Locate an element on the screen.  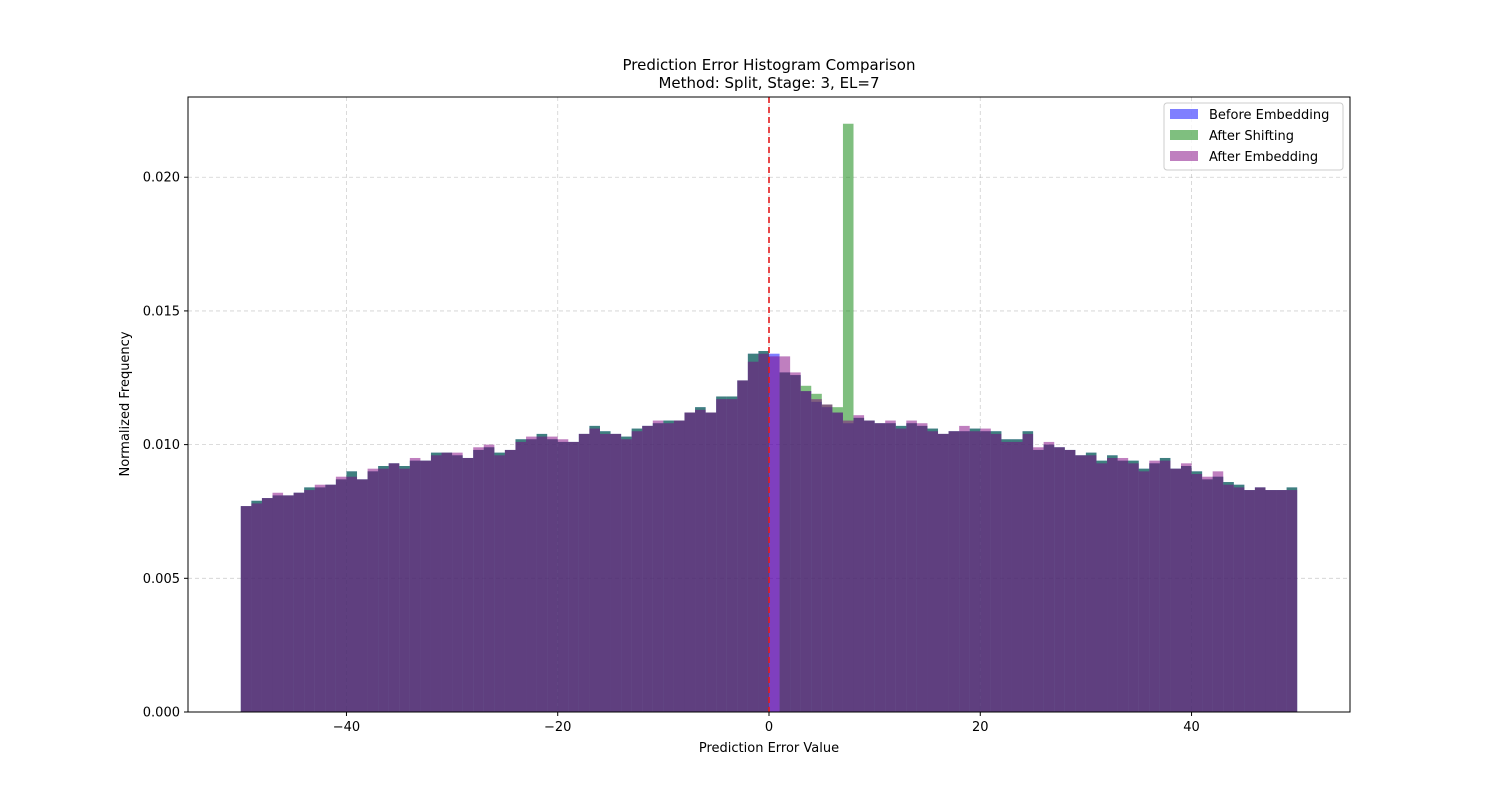
y-tick-label: 0.015 is located at coordinates (161, 311).